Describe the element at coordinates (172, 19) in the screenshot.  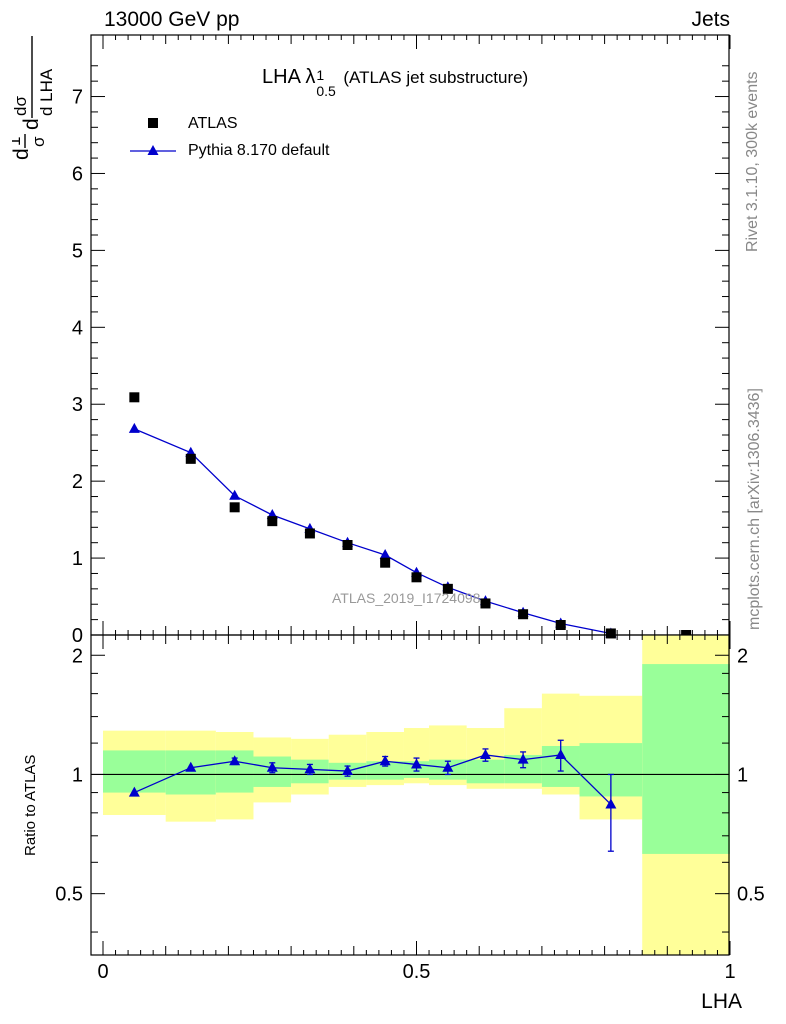
I see `header-left-text: 13000 GeV pp` at that location.